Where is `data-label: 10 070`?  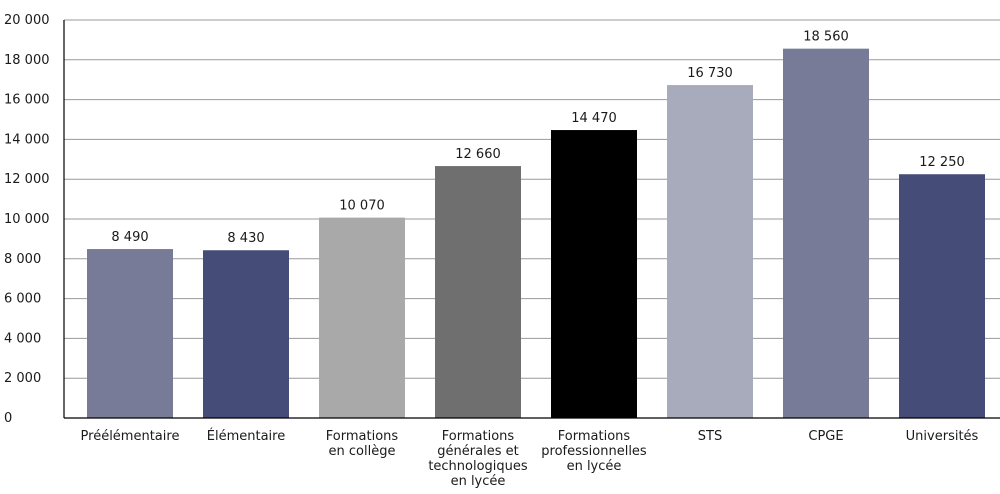 data-label: 10 070 is located at coordinates (362, 206).